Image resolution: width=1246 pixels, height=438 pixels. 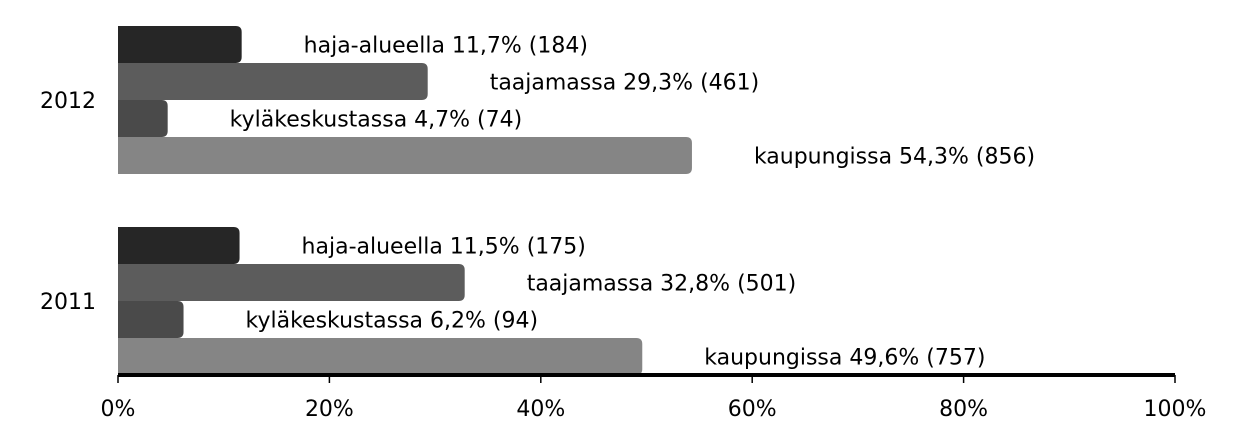 What do you see at coordinates (68, 101) in the screenshot?
I see `y-tick-label: 2012` at bounding box center [68, 101].